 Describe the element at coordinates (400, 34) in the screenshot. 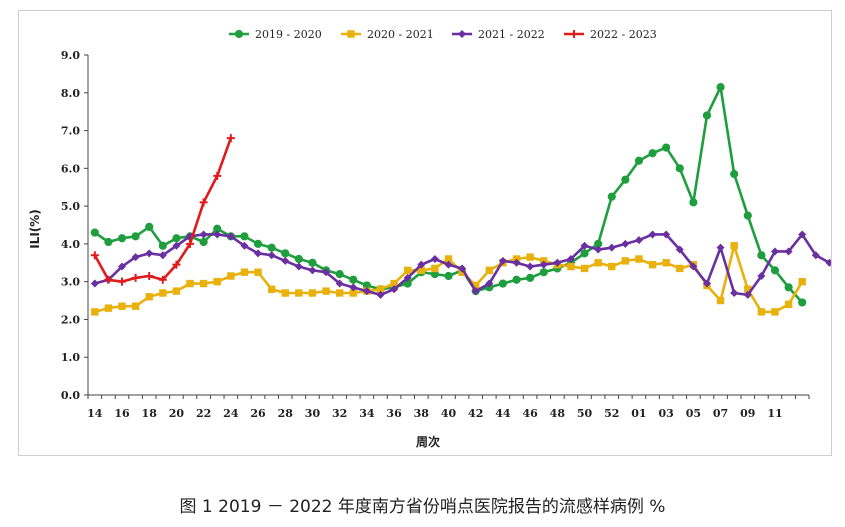

I see `legend-label: 2020 - 2021` at that location.